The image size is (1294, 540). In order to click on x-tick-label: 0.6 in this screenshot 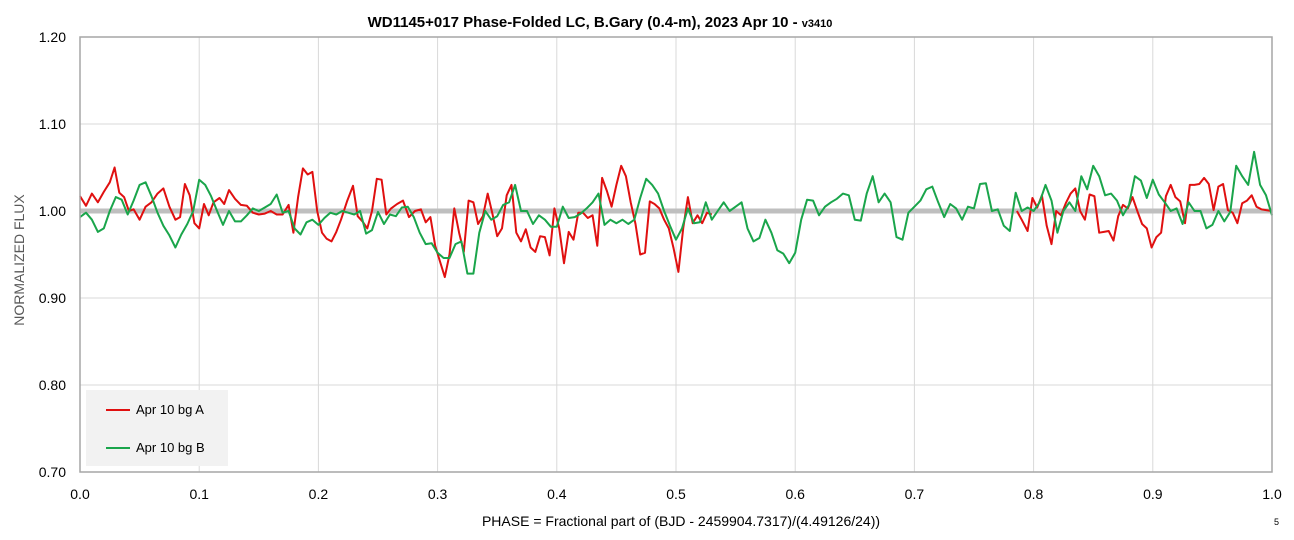, I will do `click(795, 494)`.